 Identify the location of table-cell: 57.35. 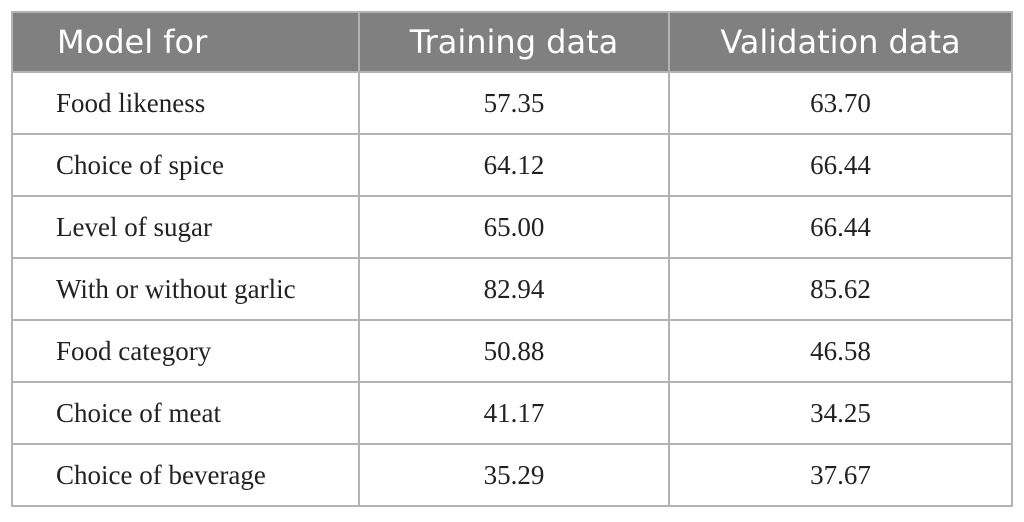
(514, 103).